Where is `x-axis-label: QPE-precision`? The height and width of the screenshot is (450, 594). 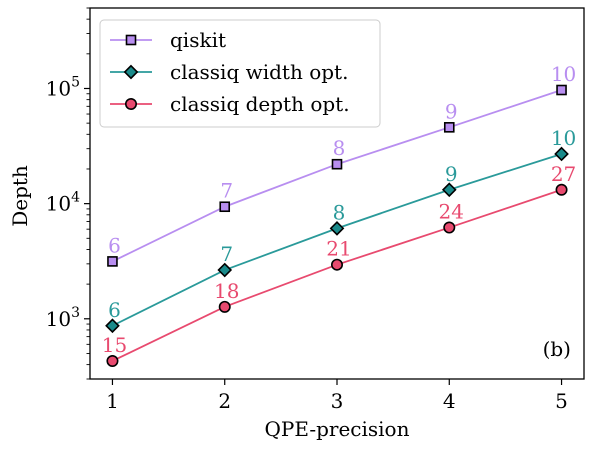
x-axis-label: QPE-precision is located at coordinates (337, 429).